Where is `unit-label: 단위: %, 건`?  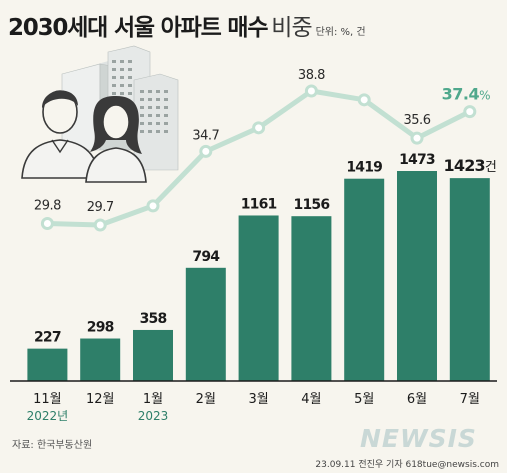
unit-label: 단위: %, 건 is located at coordinates (340, 32).